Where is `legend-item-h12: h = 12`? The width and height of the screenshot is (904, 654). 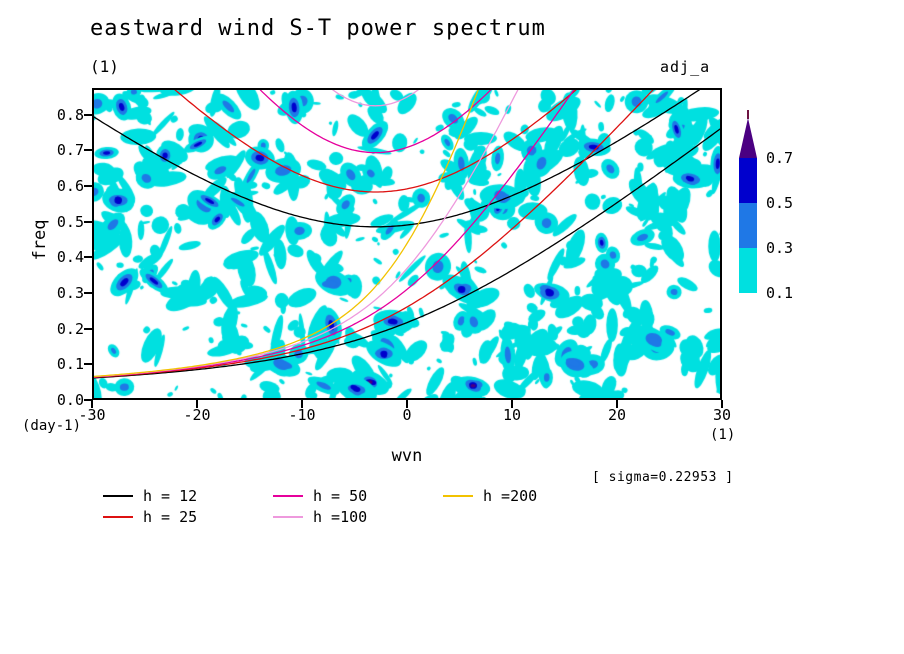
legend-item-h12: h = 12 is located at coordinates (150, 496).